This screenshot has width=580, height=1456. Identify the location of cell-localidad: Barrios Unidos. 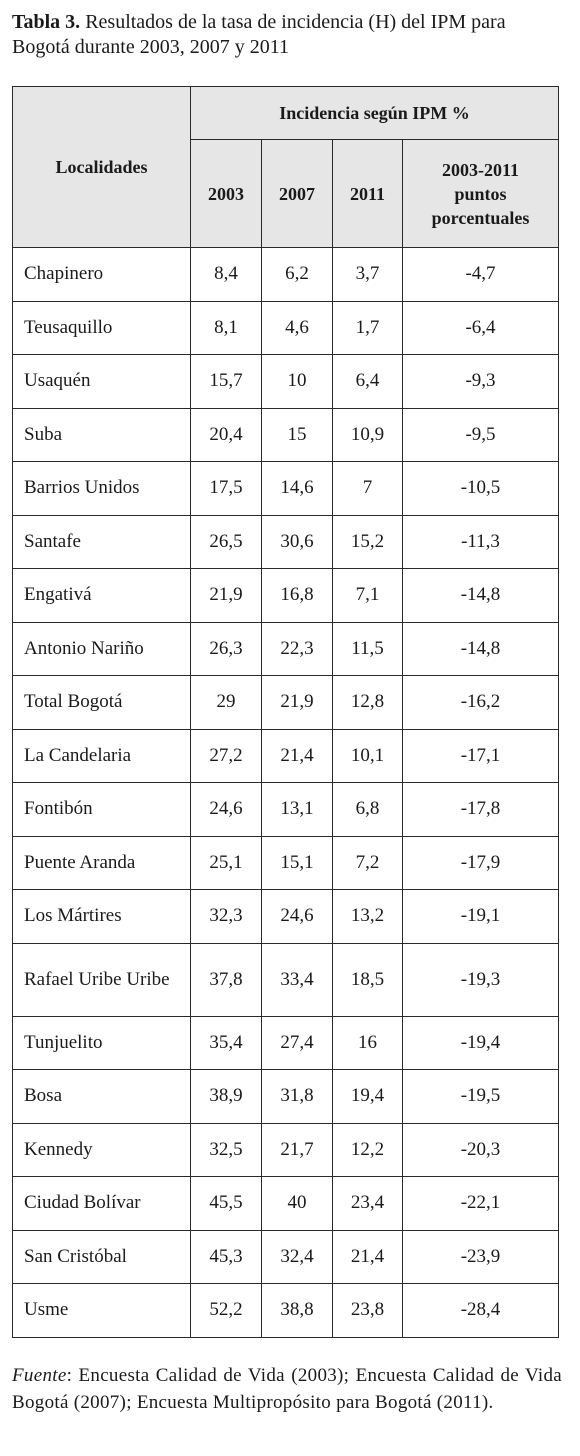
(101, 488).